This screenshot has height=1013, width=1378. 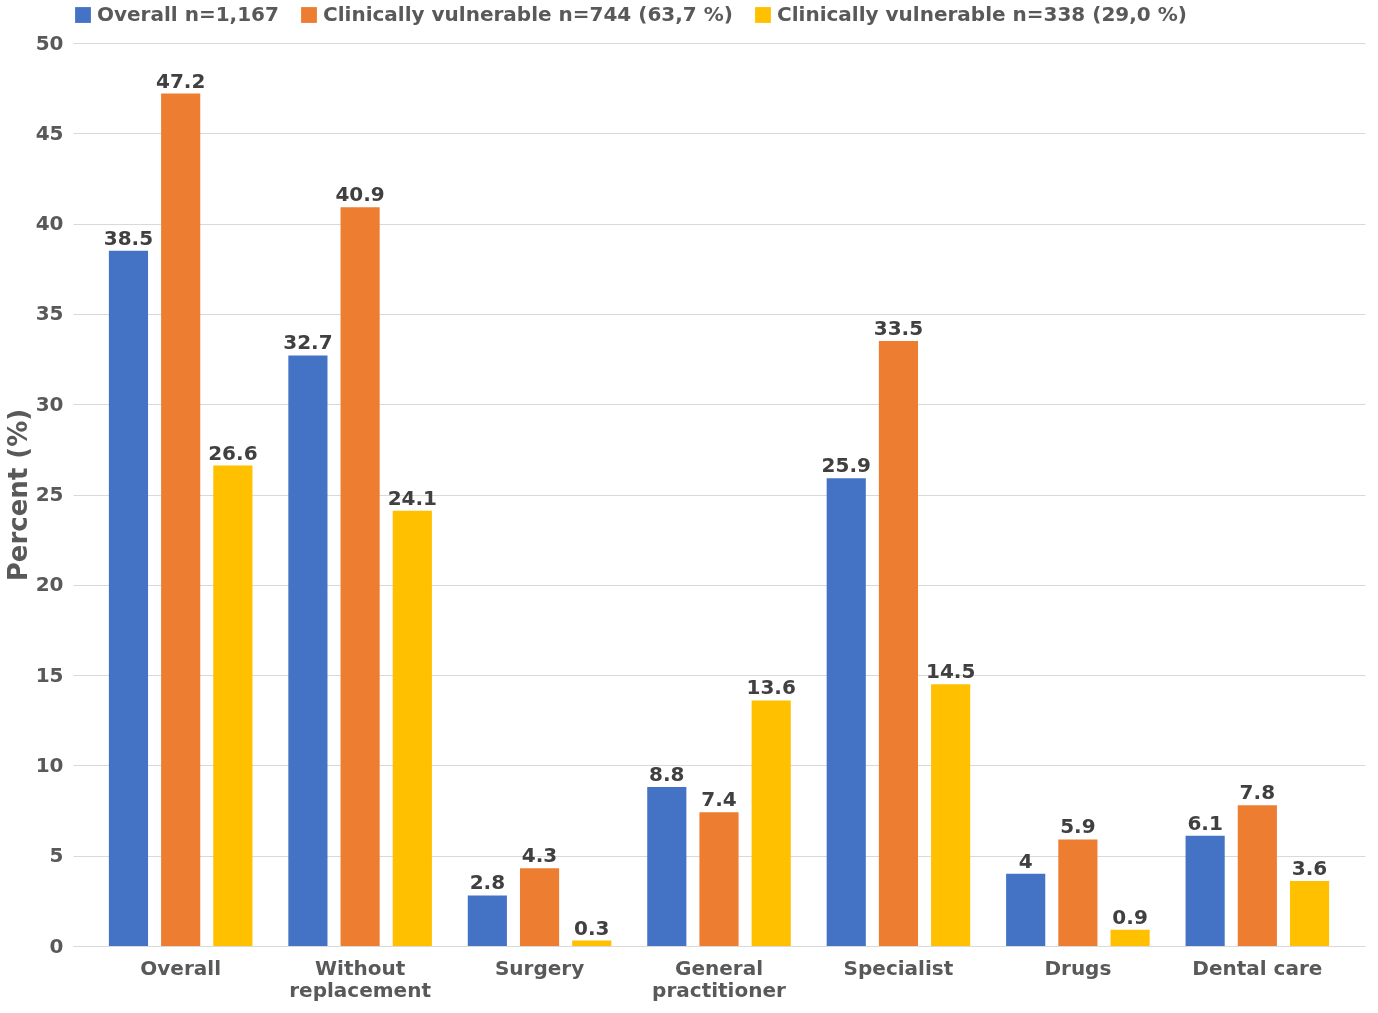 What do you see at coordinates (360, 194) in the screenshot?
I see `data-label: 40.9` at bounding box center [360, 194].